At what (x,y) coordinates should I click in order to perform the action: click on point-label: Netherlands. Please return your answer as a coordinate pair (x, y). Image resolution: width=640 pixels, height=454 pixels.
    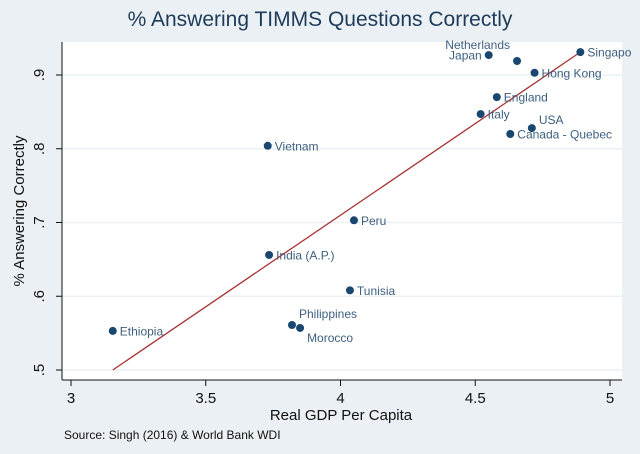
    Looking at the image, I should click on (477, 45).